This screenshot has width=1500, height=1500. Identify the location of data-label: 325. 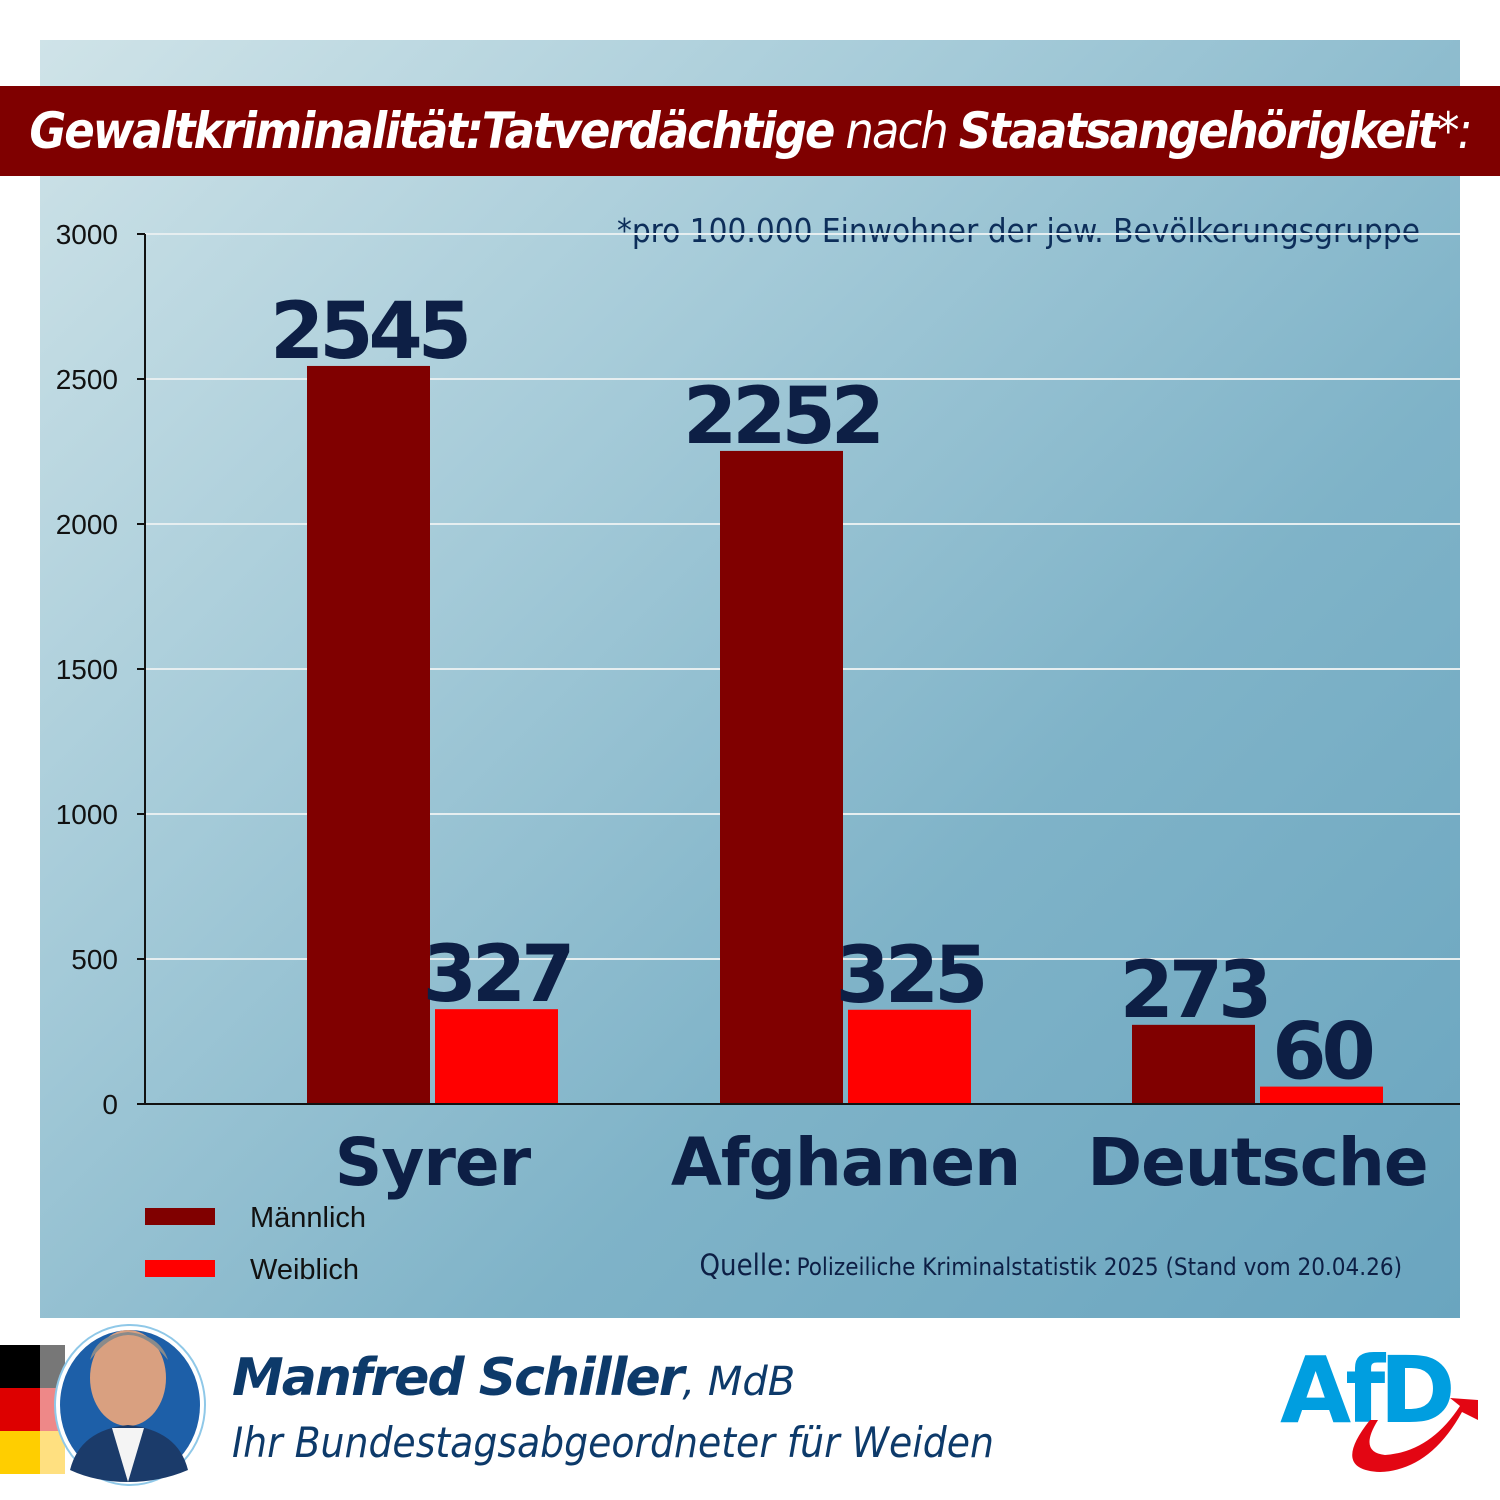
(910, 976).